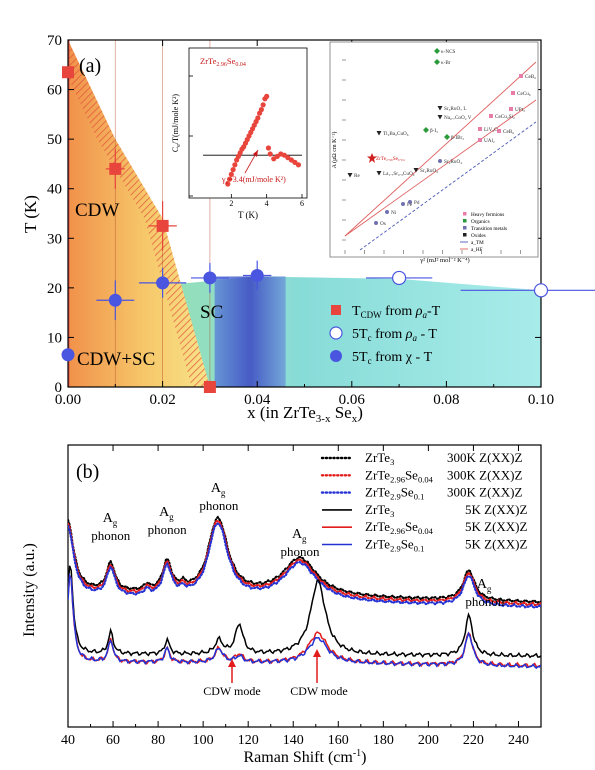 This screenshot has height=770, width=595. What do you see at coordinates (541, 400) in the screenshot?
I see `x-tick-label: 0.10` at bounding box center [541, 400].